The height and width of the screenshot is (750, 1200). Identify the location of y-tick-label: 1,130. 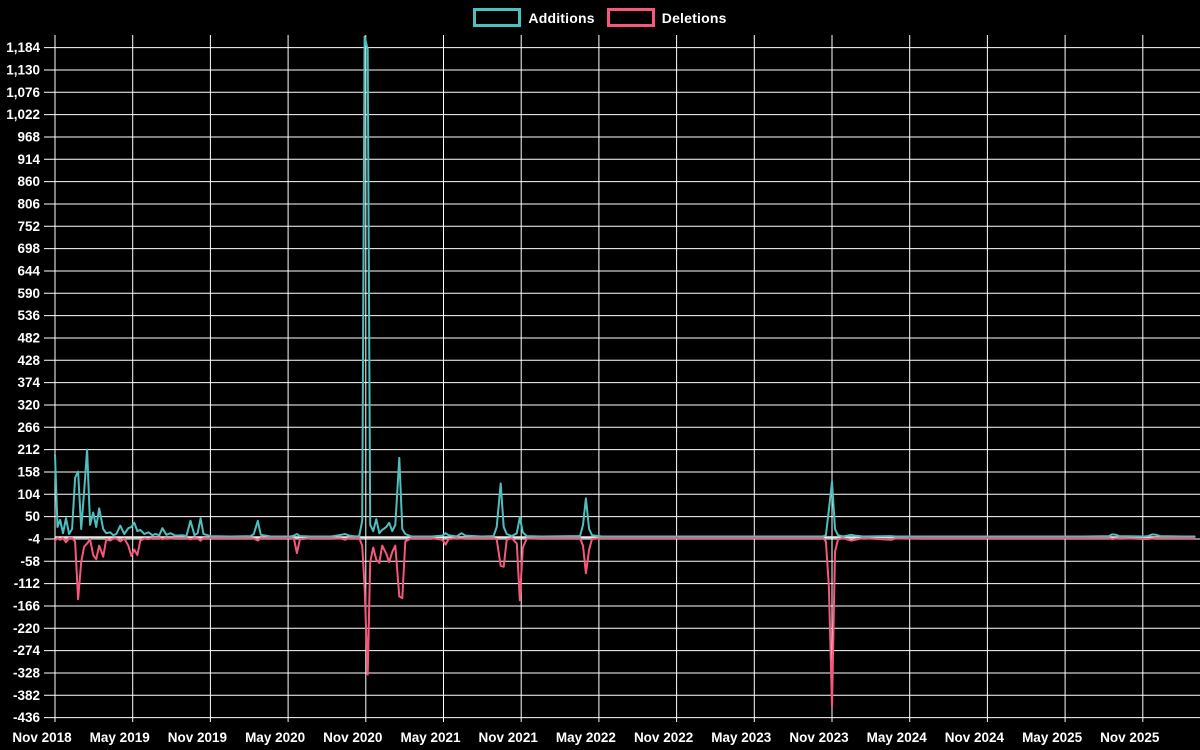
(23, 69).